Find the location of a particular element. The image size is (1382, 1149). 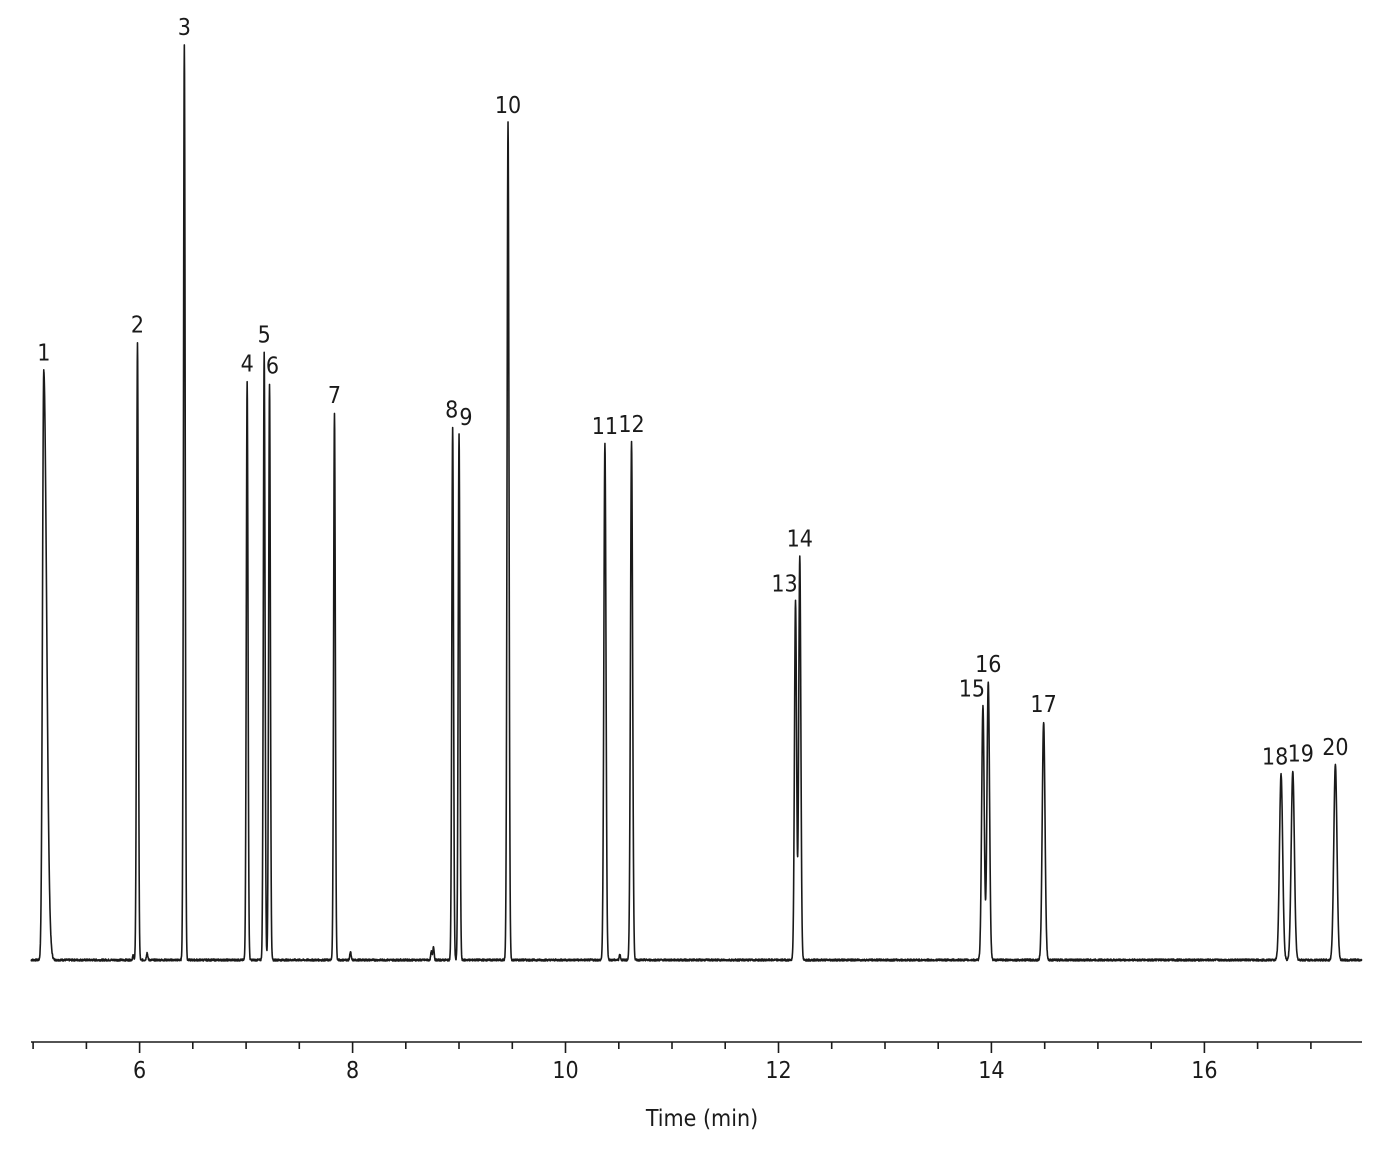

peak-label-1: 1 is located at coordinates (43, 354).